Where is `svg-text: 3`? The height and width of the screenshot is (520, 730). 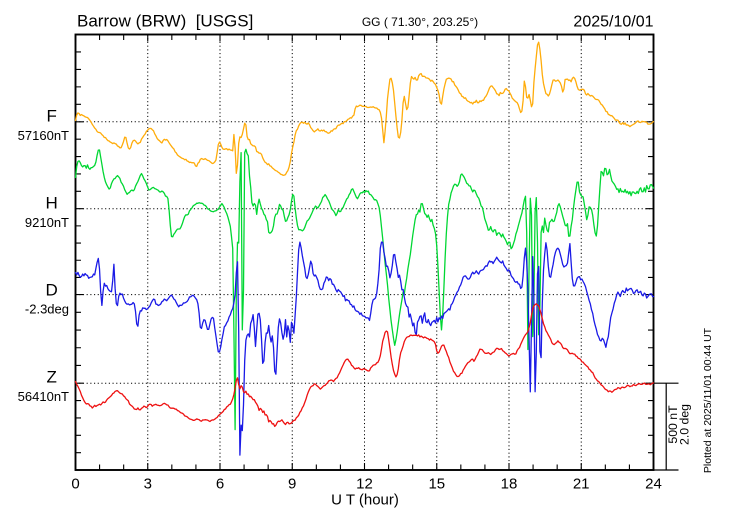 svg-text: 3 is located at coordinates (148, 484).